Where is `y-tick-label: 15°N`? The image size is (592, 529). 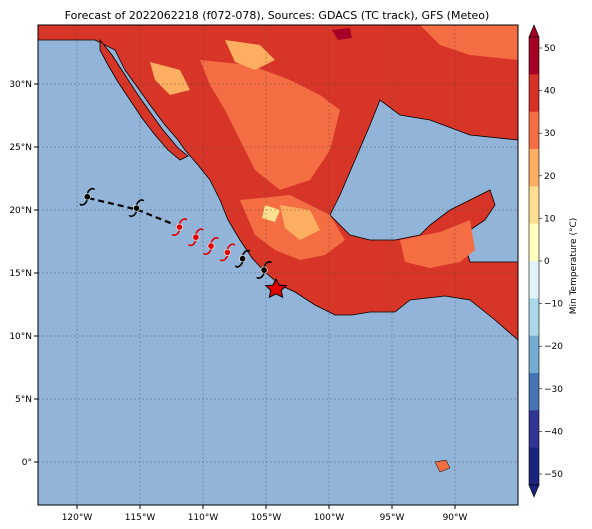
y-tick-label: 15°N is located at coordinates (20, 274).